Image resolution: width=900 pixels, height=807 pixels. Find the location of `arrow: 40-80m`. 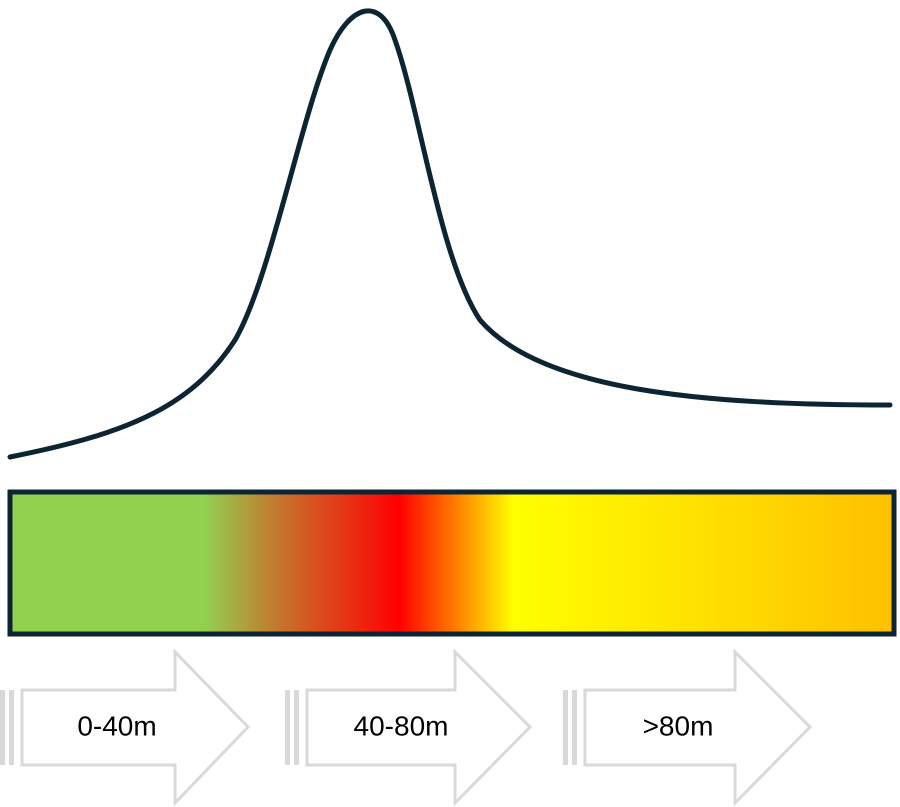

arrow: 40-80m is located at coordinates (409, 727).